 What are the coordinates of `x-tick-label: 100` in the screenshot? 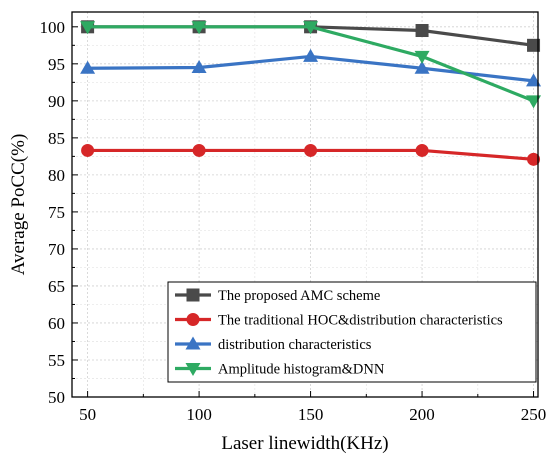 It's located at (199, 414).